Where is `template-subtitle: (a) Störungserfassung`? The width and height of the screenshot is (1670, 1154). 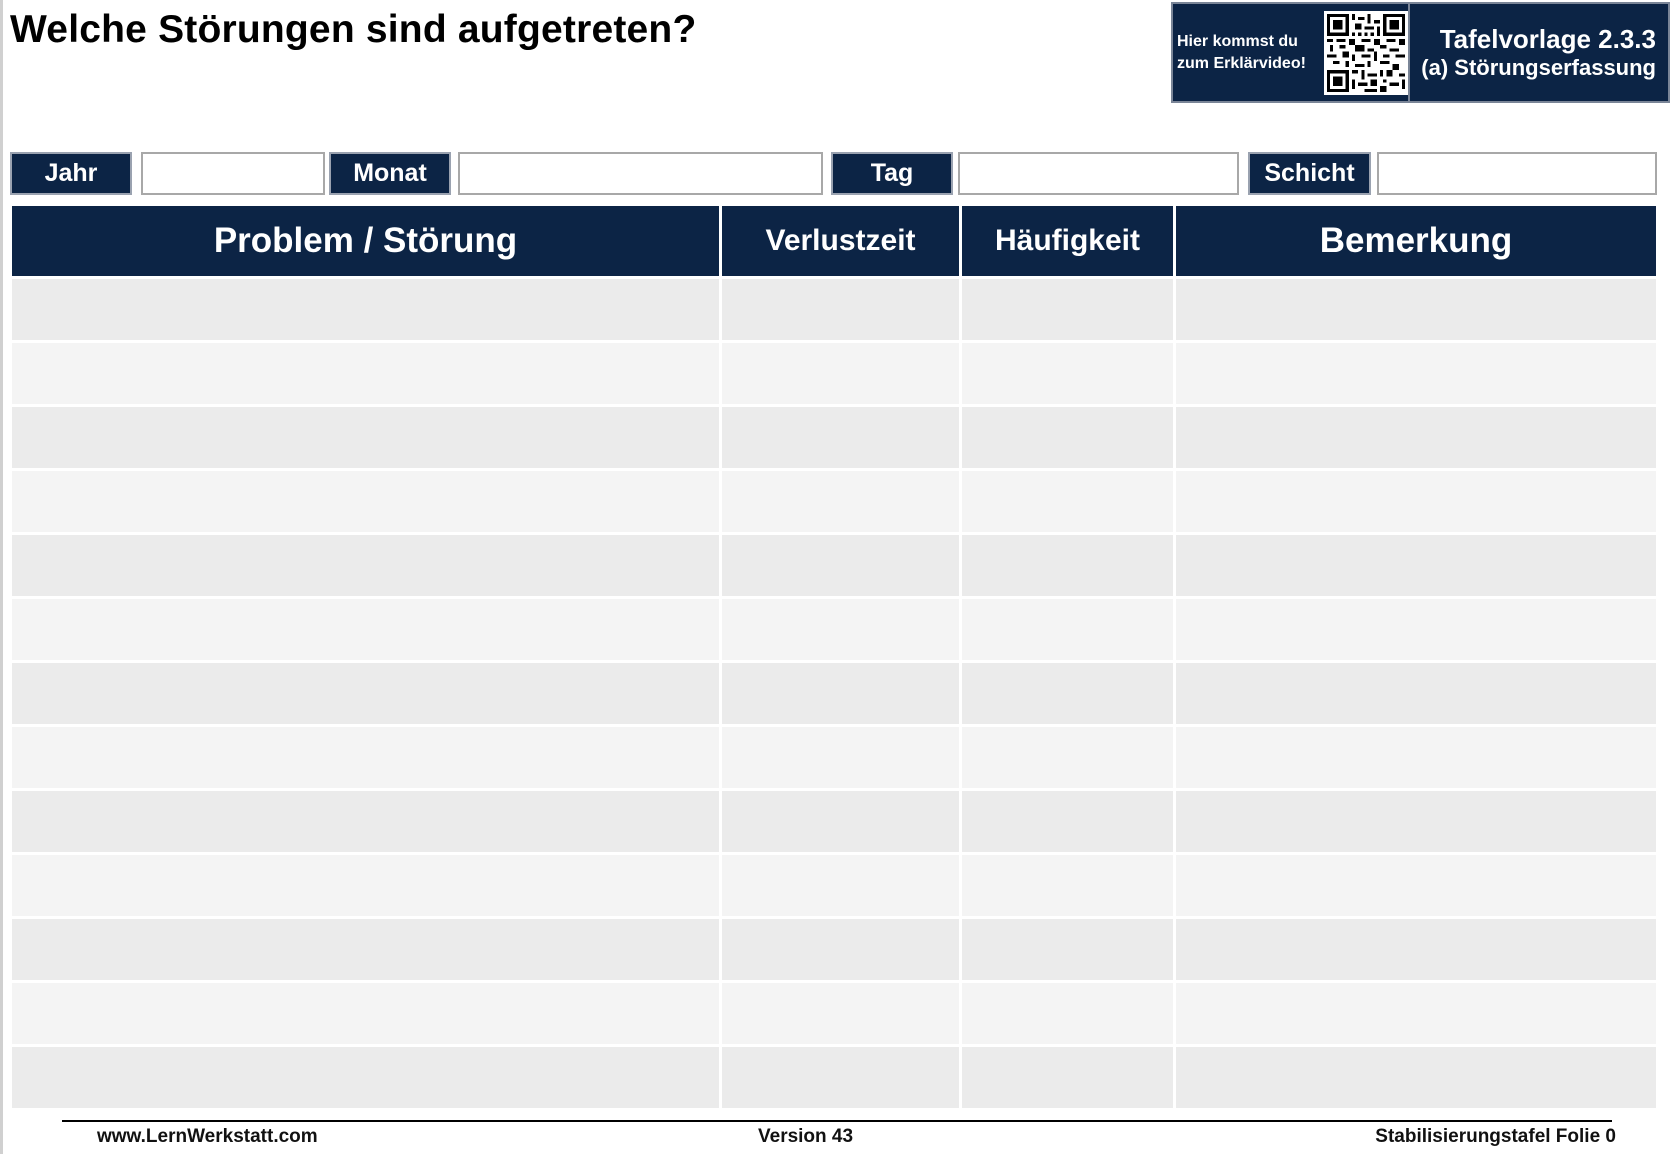 template-subtitle: (a) Störungserfassung is located at coordinates (1538, 67).